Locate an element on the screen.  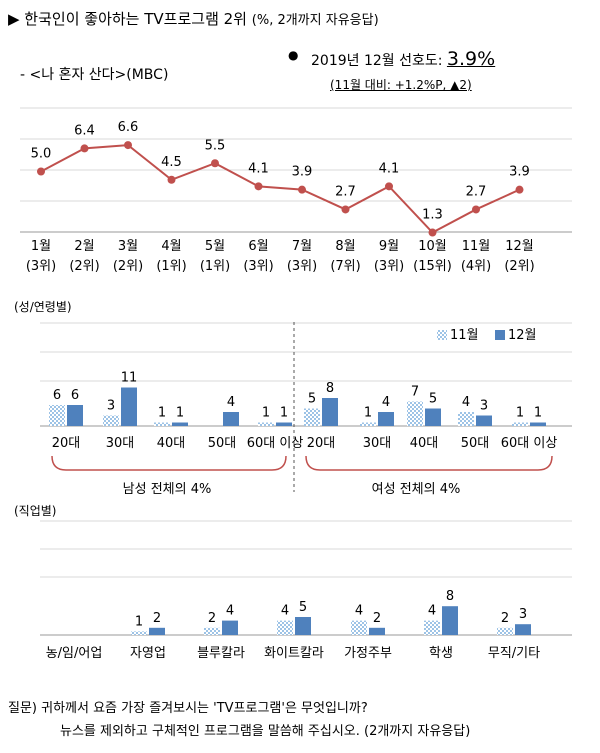
bracket-female is located at coordinates (429, 463).